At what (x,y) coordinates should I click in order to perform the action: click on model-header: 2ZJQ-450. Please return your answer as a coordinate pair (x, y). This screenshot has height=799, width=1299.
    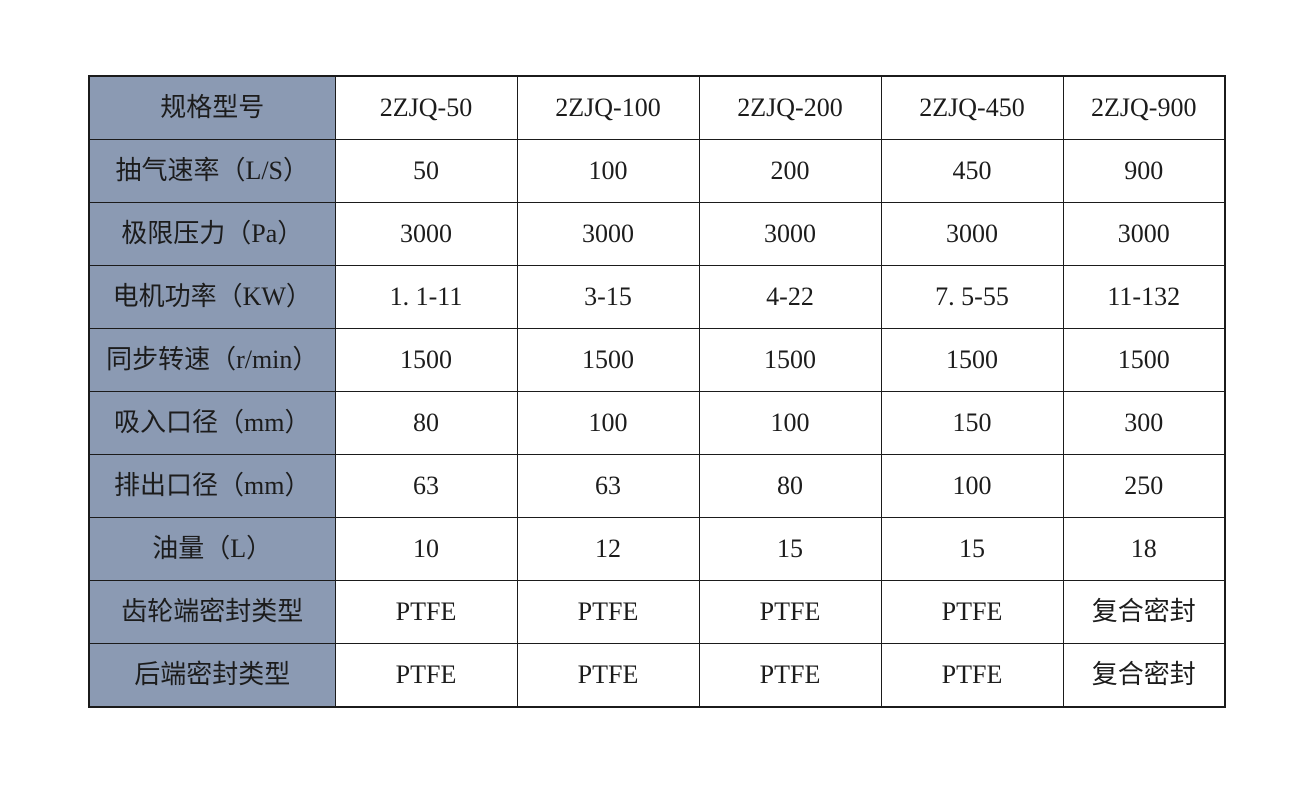
    Looking at the image, I should click on (972, 107).